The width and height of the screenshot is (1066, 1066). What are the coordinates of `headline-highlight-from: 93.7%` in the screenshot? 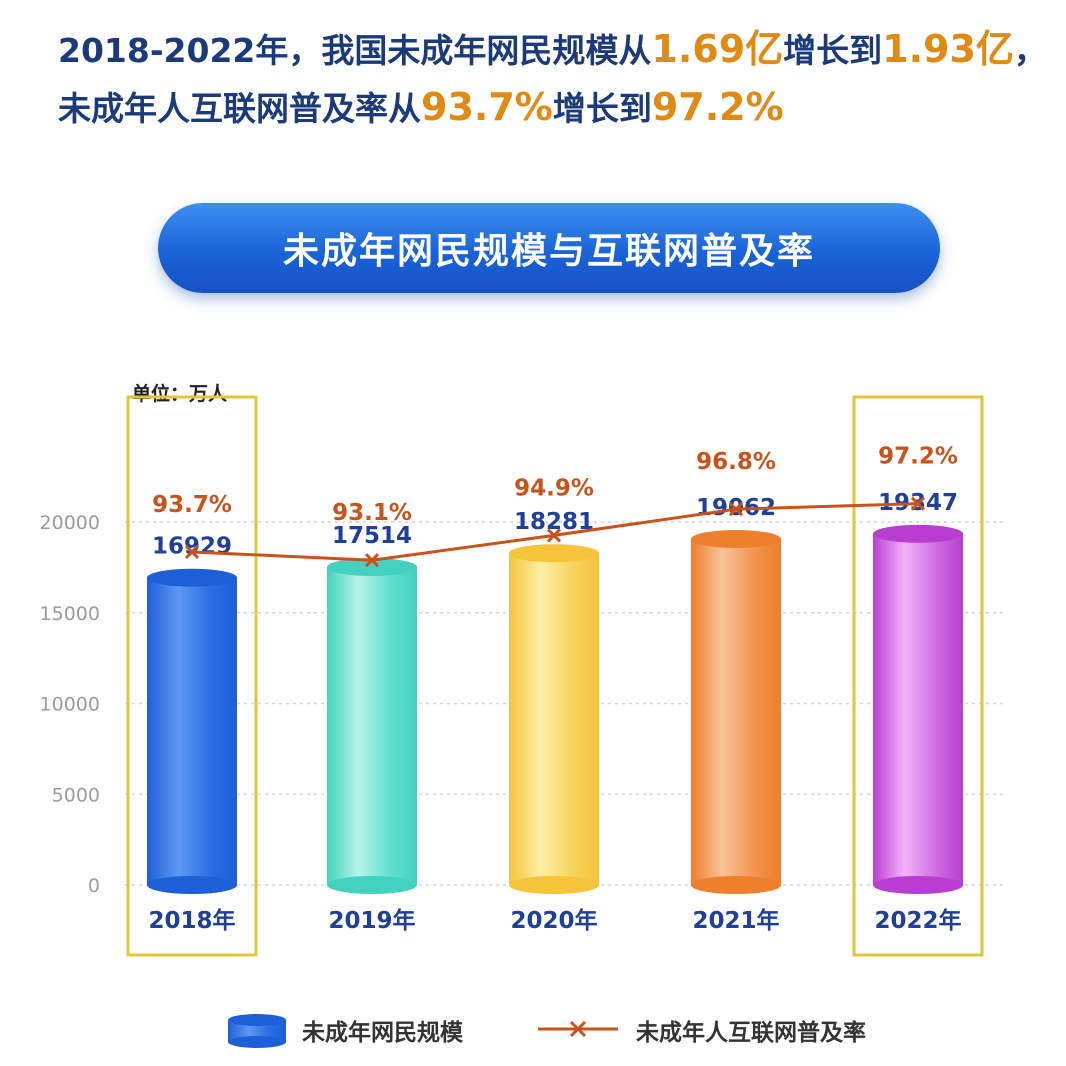 It's located at (487, 107).